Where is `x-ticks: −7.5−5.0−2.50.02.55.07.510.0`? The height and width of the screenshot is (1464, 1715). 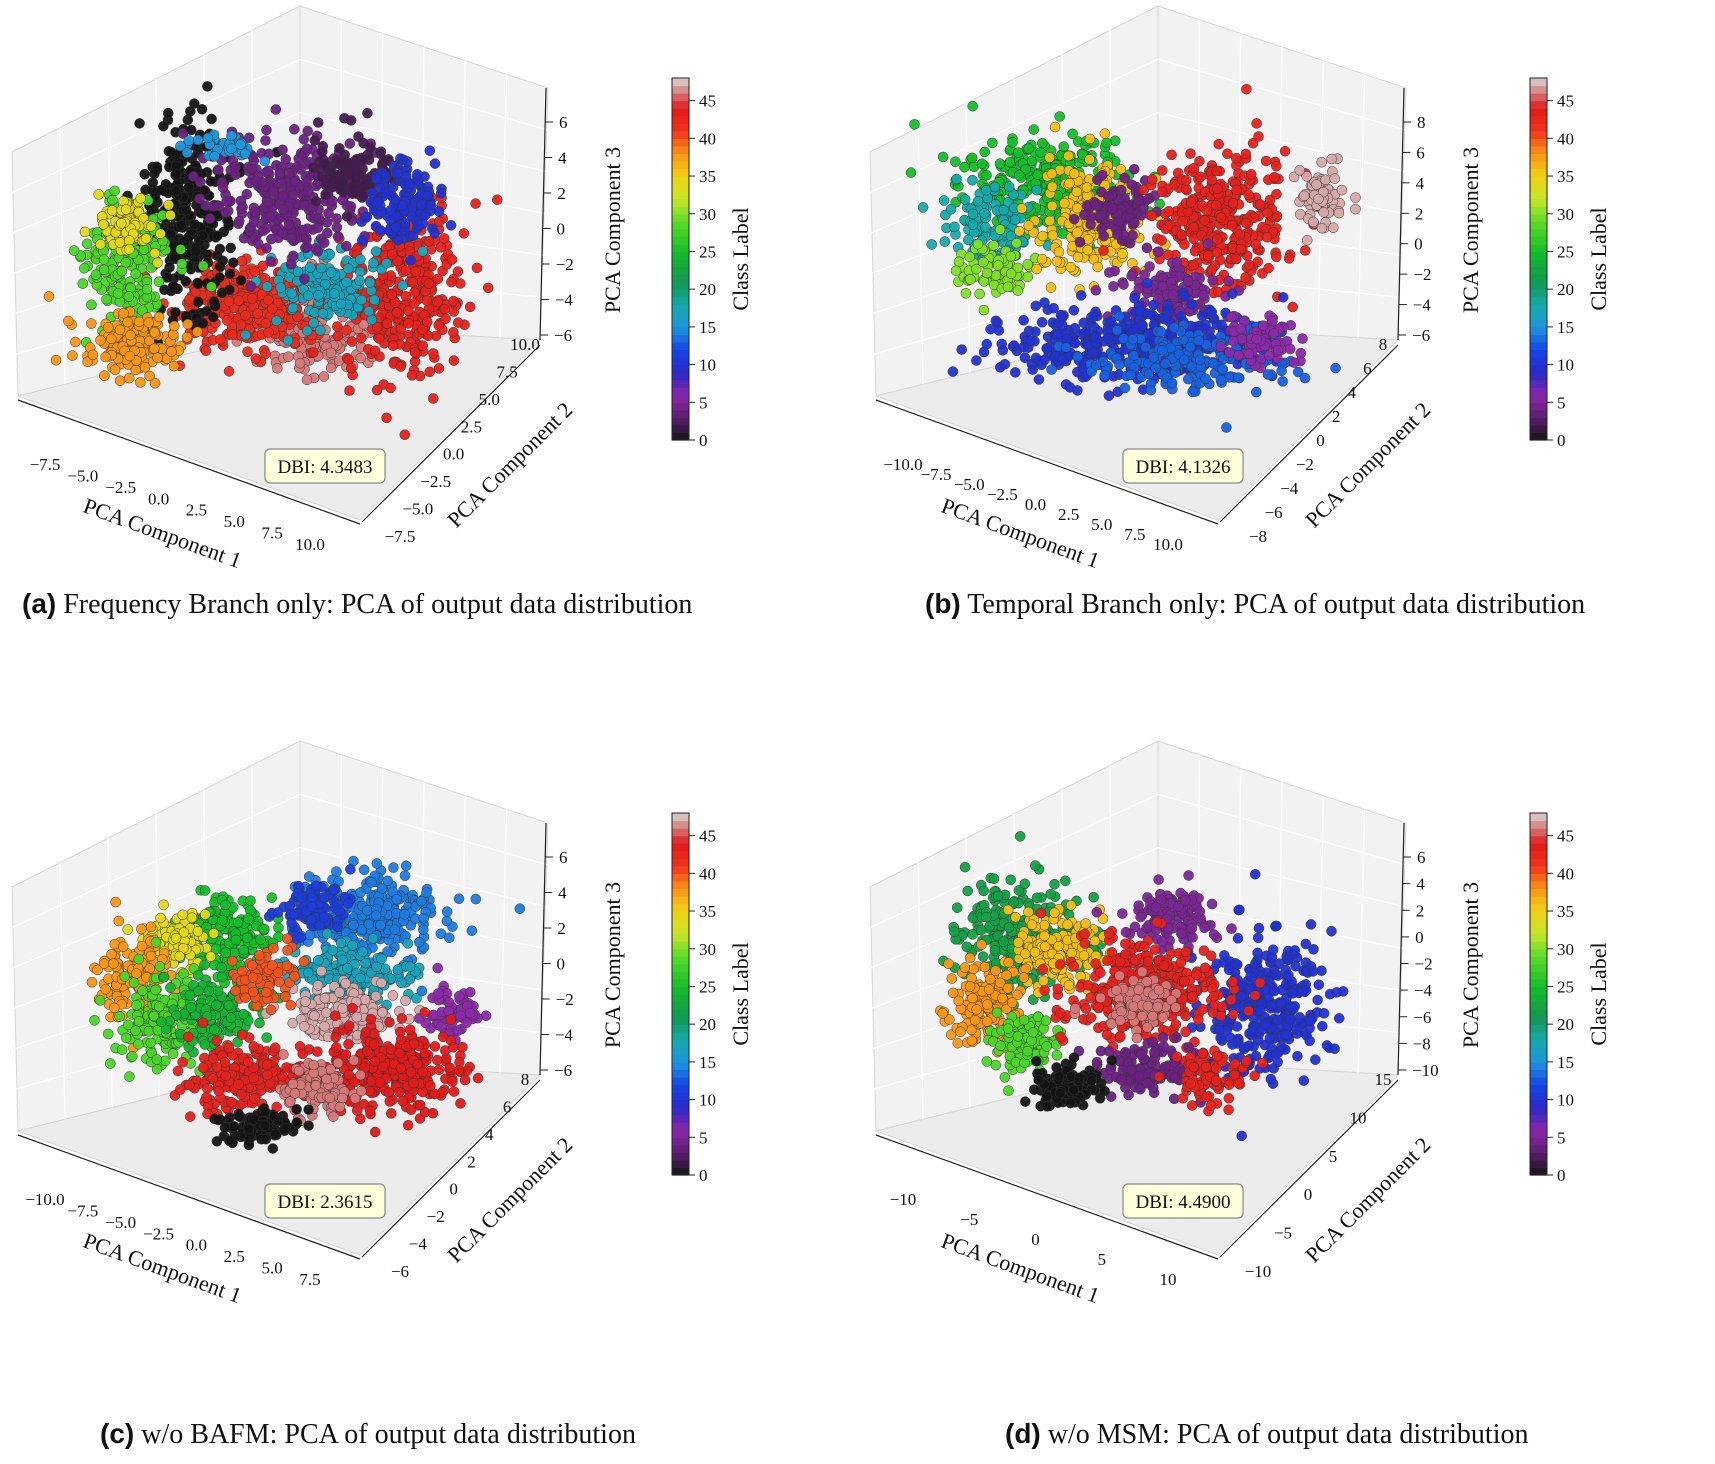
x-ticks: −7.5−5.0−2.50.02.55.07.510.0 is located at coordinates (177, 504).